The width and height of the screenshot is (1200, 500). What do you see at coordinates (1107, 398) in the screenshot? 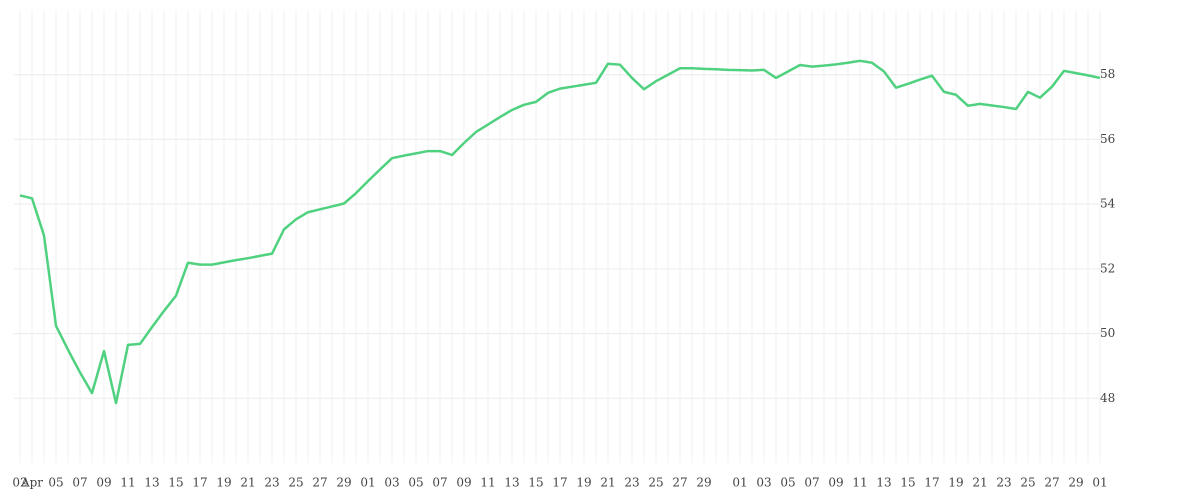
I see `y-tick-label: 48` at bounding box center [1107, 398].